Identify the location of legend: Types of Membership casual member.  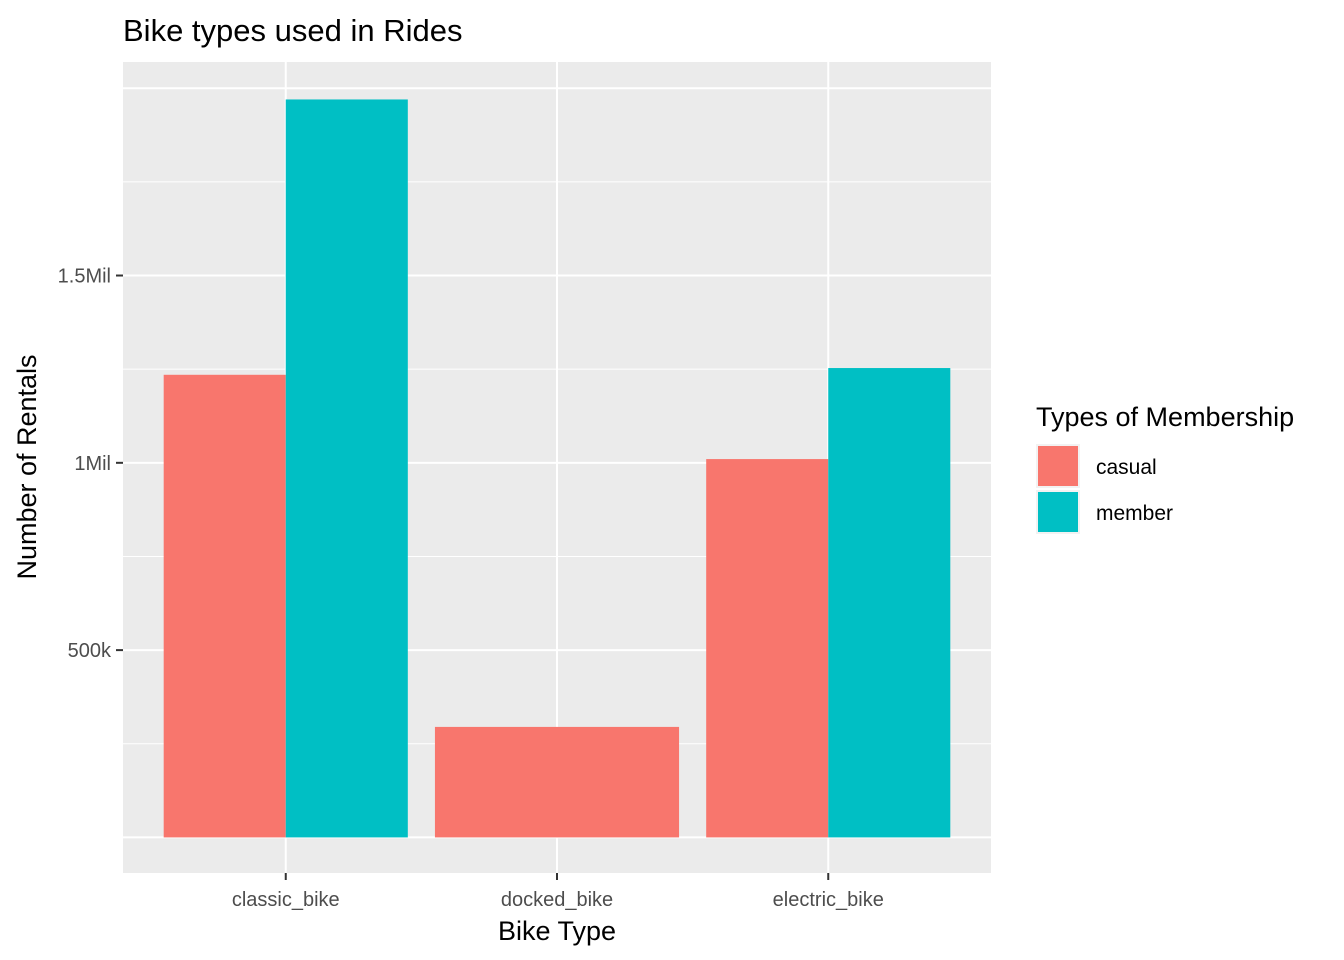
(1165, 468).